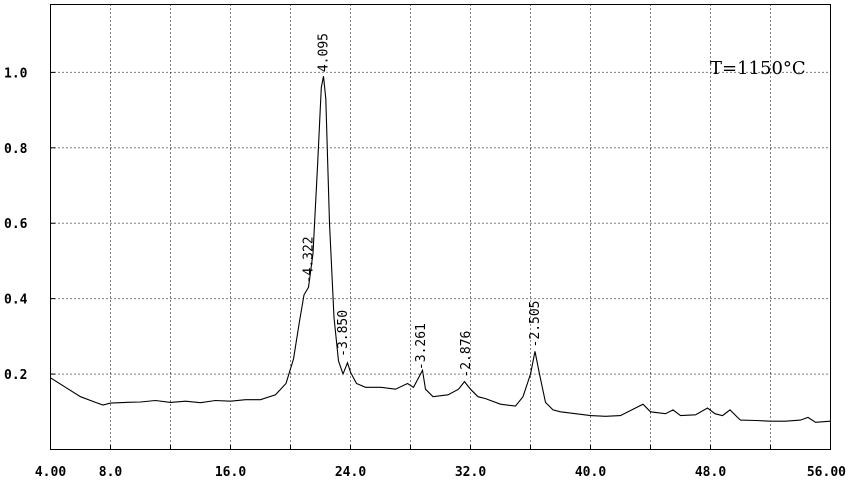 The width and height of the screenshot is (848, 484). Describe the element at coordinates (350, 472) in the screenshot. I see `x-tick-label: 24.0` at that location.